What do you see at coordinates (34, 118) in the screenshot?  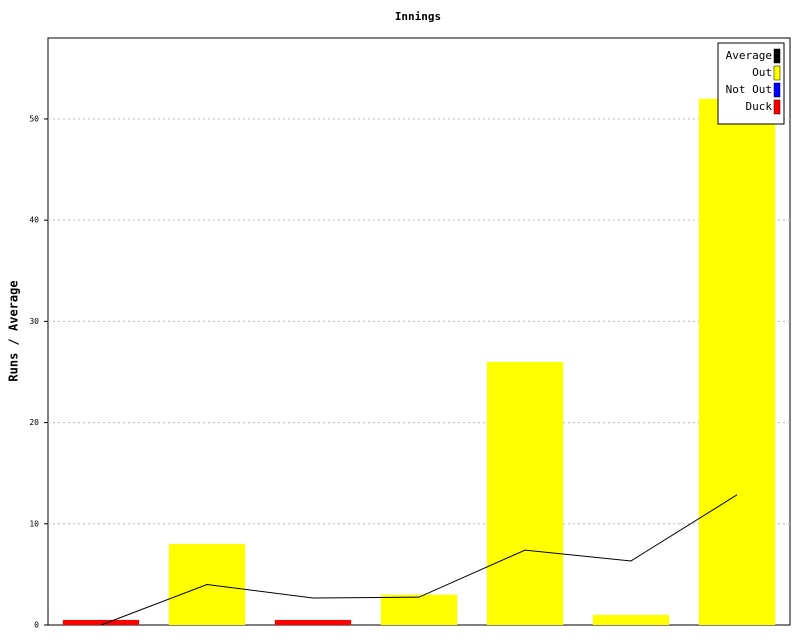 I see `y-tick-label: 50` at bounding box center [34, 118].